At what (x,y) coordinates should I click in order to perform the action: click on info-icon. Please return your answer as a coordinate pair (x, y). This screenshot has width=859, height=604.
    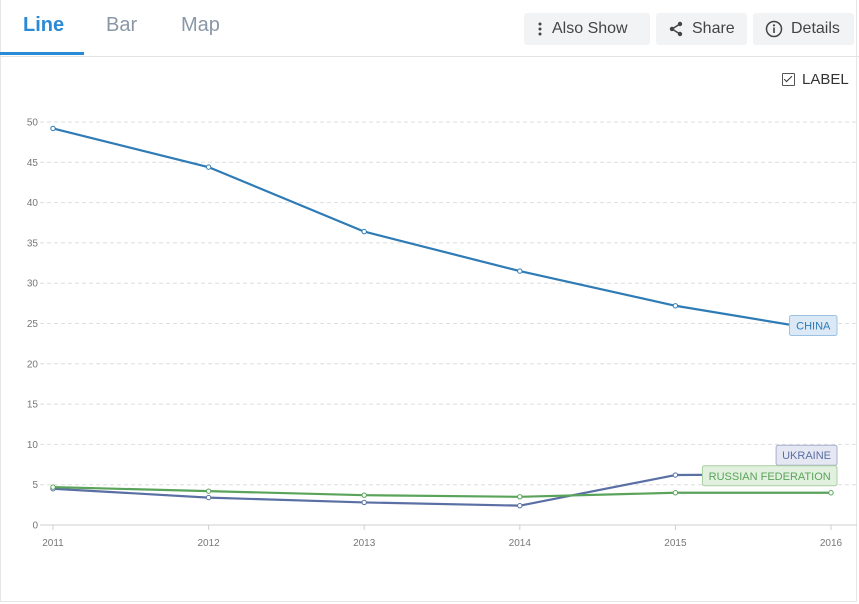
    Looking at the image, I should click on (774, 29).